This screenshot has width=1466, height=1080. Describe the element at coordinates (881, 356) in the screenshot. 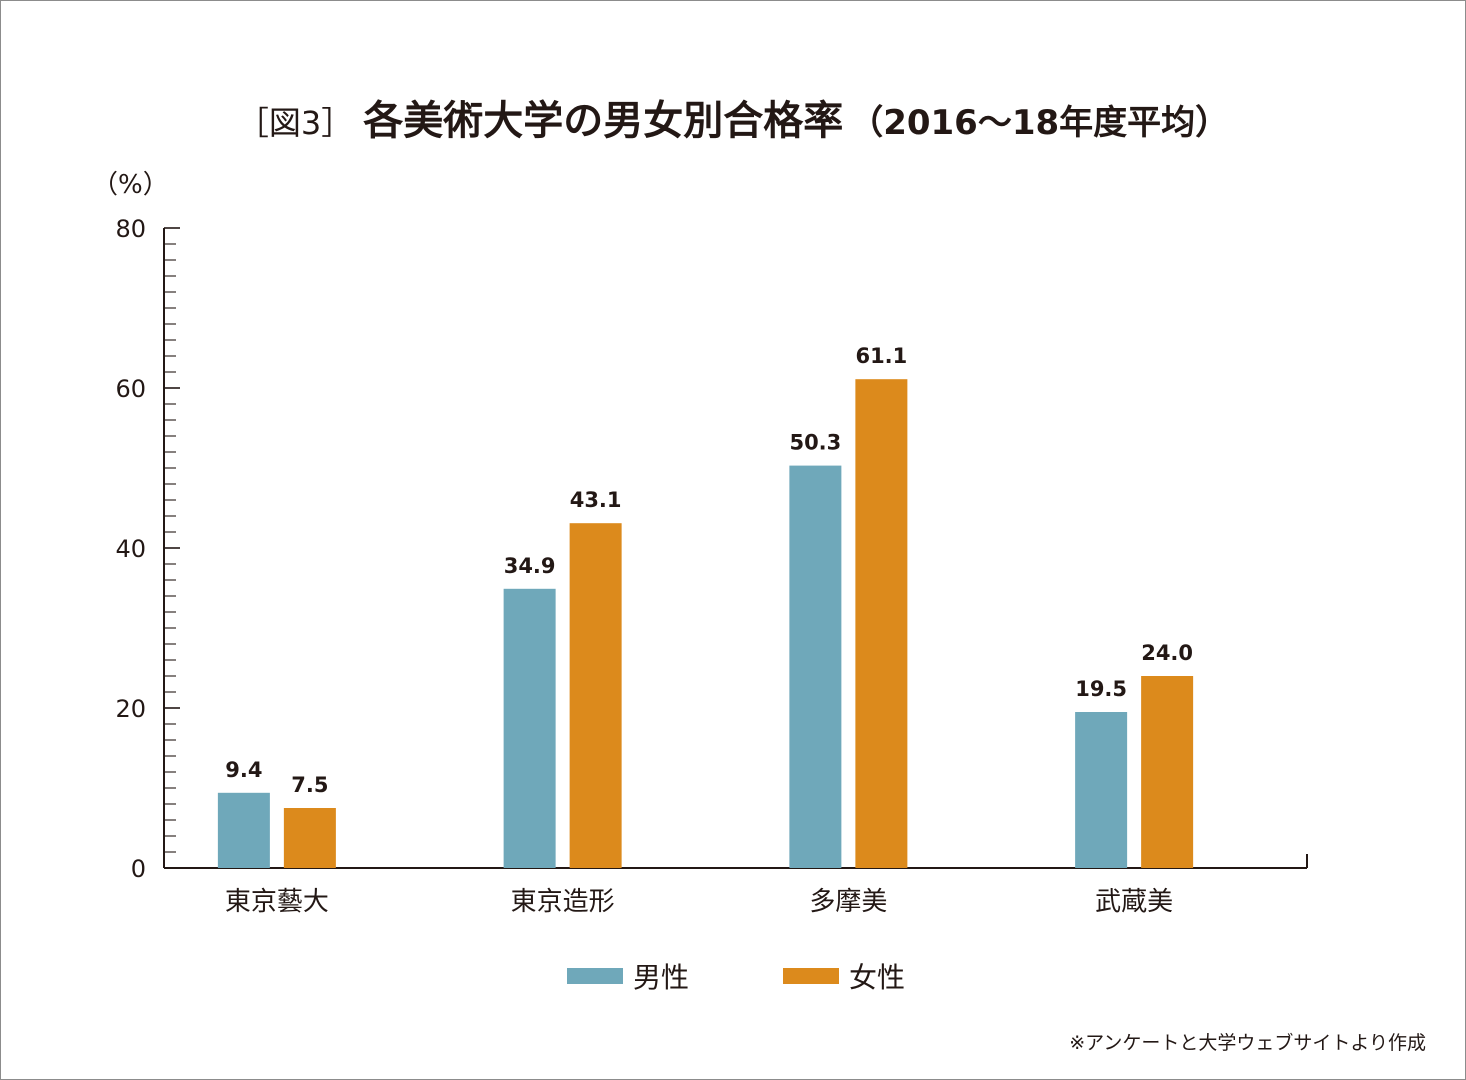

I see `data-label: 61.1` at that location.